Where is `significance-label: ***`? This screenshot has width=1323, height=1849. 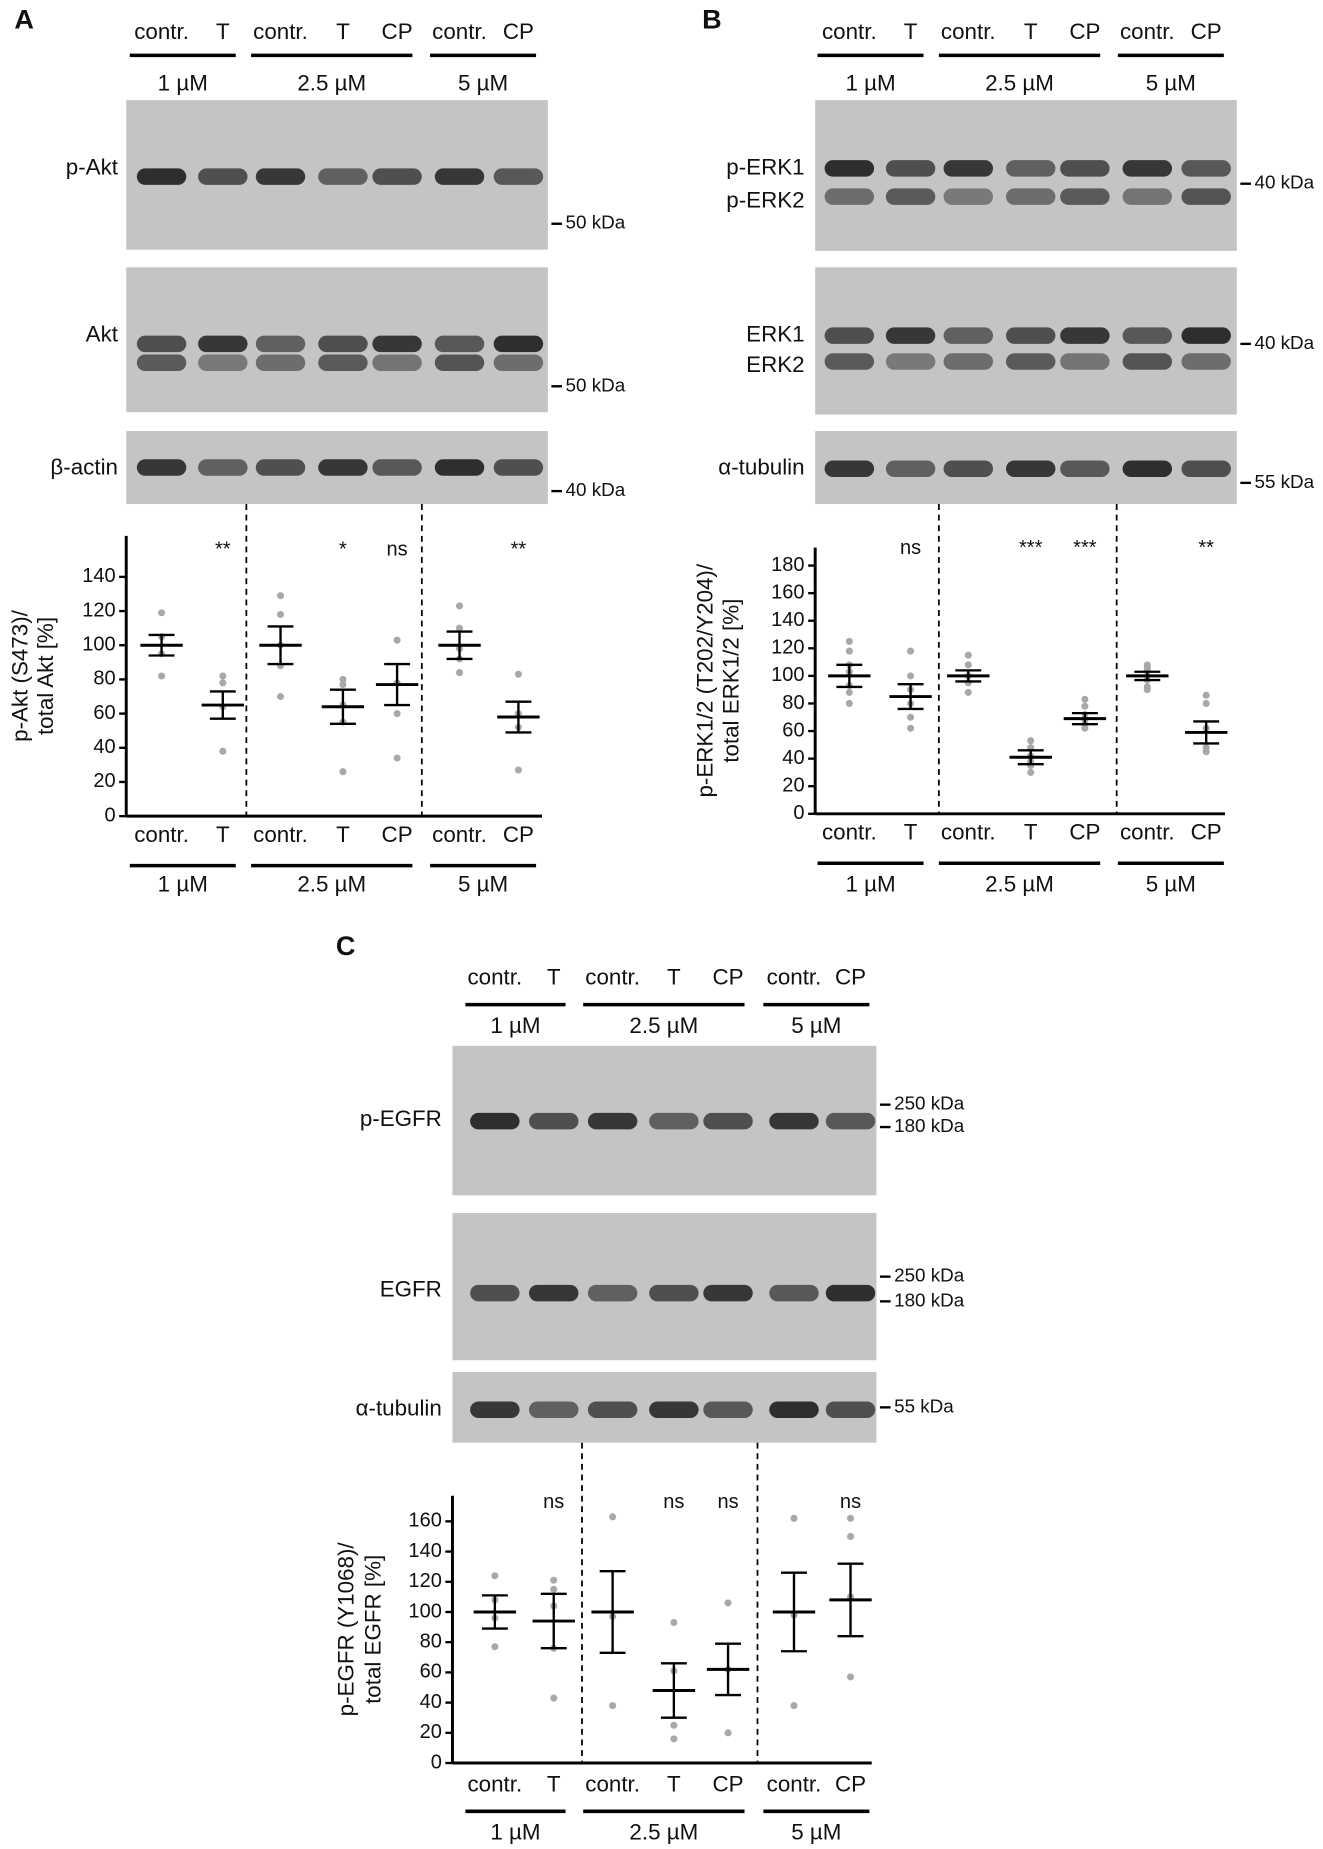
significance-label: *** is located at coordinates (1031, 548).